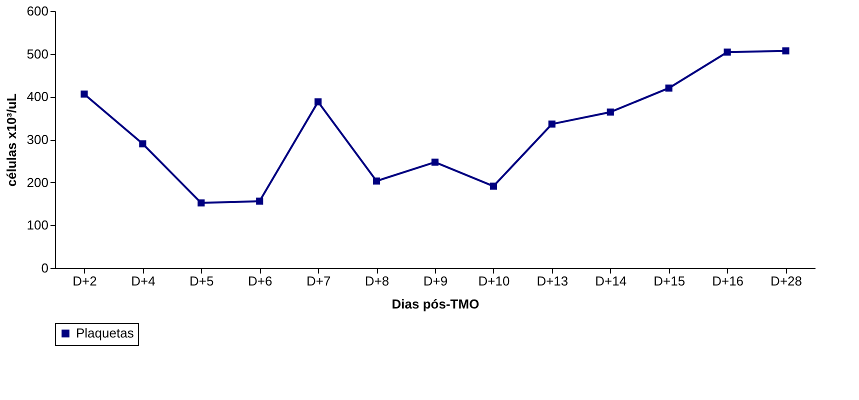 This screenshot has height=400, width=859. Describe the element at coordinates (143, 281) in the screenshot. I see `x-tick-label: D+4` at that location.